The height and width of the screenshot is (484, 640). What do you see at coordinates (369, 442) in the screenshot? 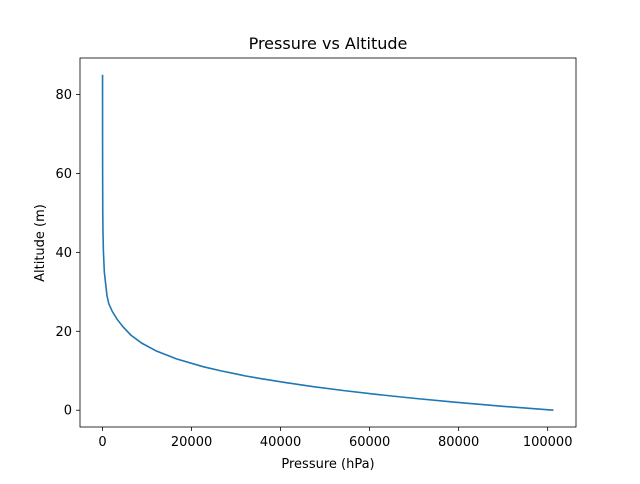
I see `x-tick-label: 60000` at bounding box center [369, 442].